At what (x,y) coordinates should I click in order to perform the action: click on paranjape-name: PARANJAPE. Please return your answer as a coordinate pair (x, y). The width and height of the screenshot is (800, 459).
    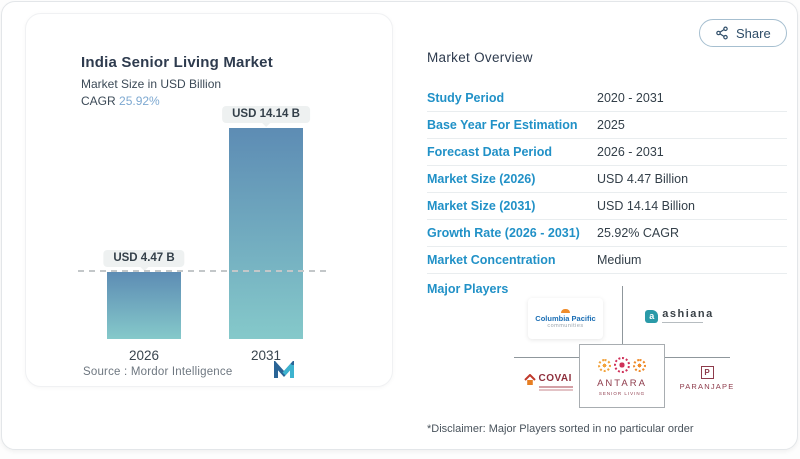
    Looking at the image, I should click on (707, 386).